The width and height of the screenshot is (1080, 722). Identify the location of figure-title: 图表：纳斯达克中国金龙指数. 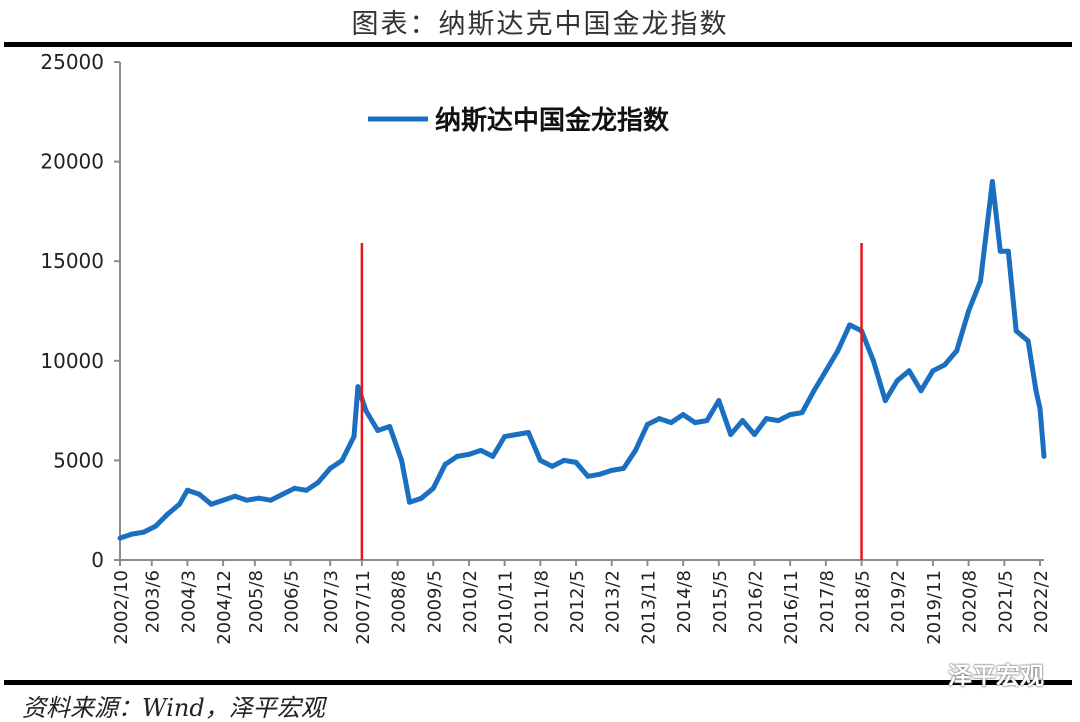
(540, 24).